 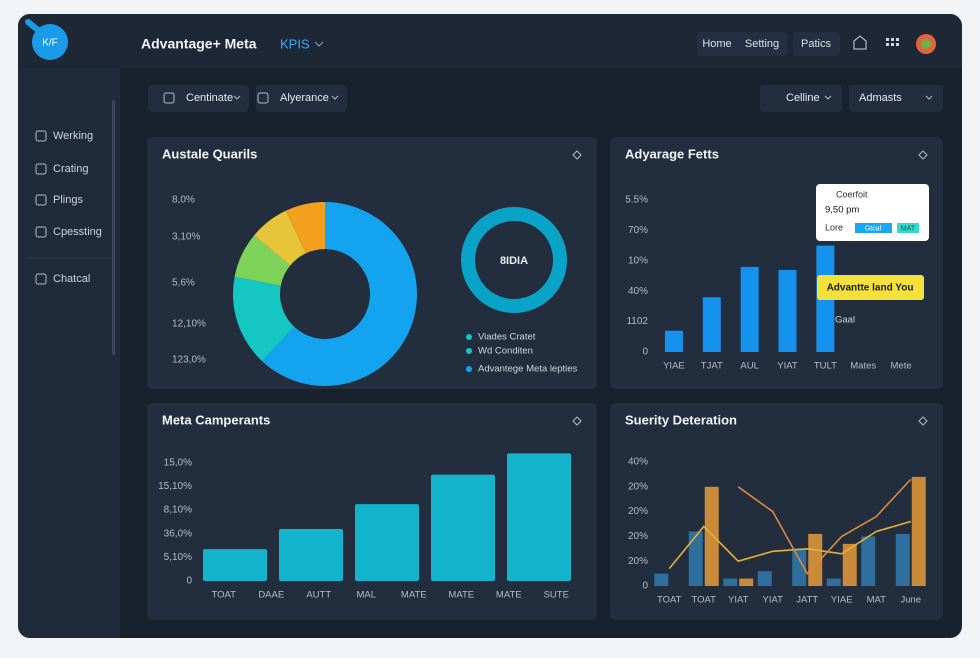 What do you see at coordinates (742, 44) in the screenshot?
I see `nav-group` at bounding box center [742, 44].